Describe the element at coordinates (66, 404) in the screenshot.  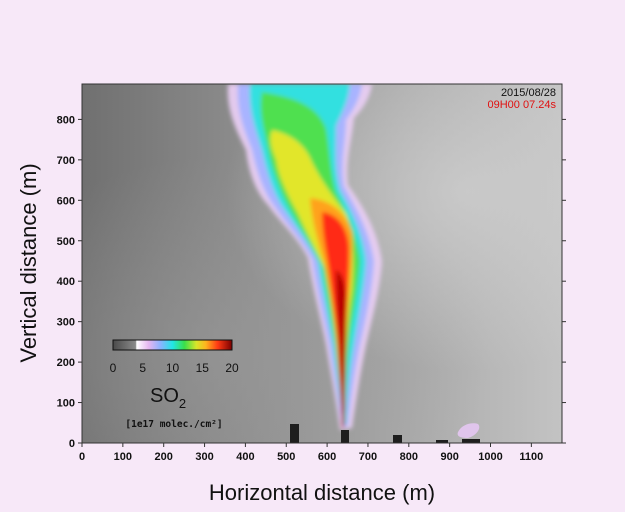
I see `y-tick-label: 100` at that location.